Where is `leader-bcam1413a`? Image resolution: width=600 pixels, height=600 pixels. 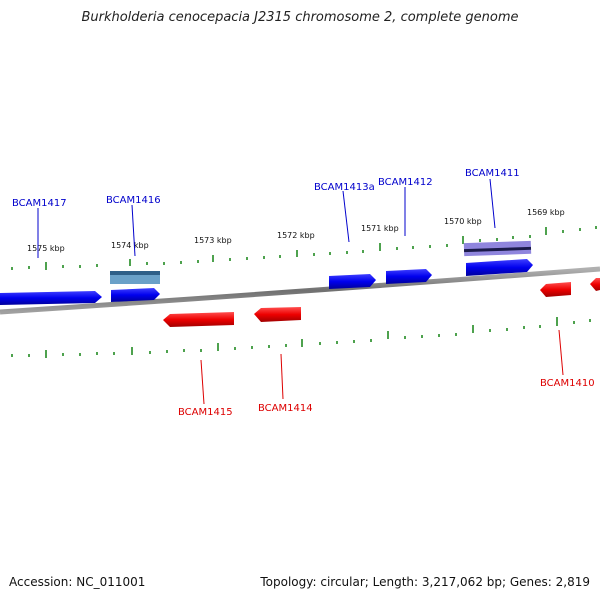
leader-bcam1413a is located at coordinates (346, 216).